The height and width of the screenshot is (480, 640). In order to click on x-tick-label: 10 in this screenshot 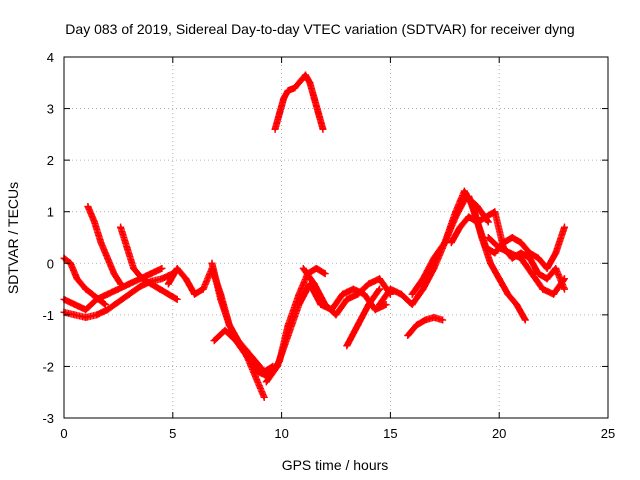, I will do `click(281, 433)`.